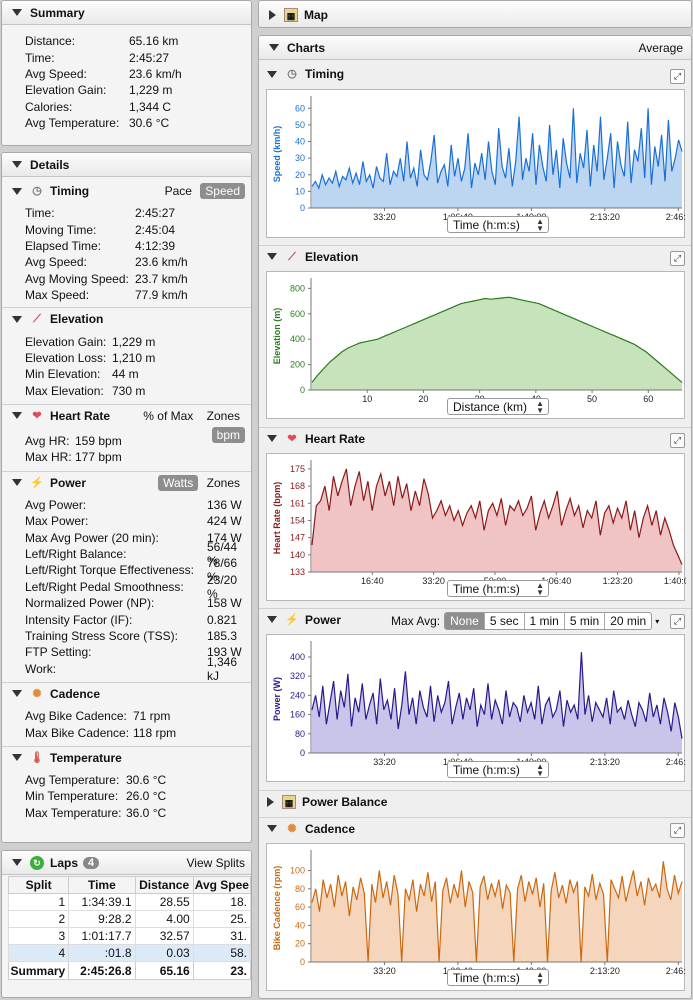  I want to click on pace-toggle: Pace, so click(178, 191).